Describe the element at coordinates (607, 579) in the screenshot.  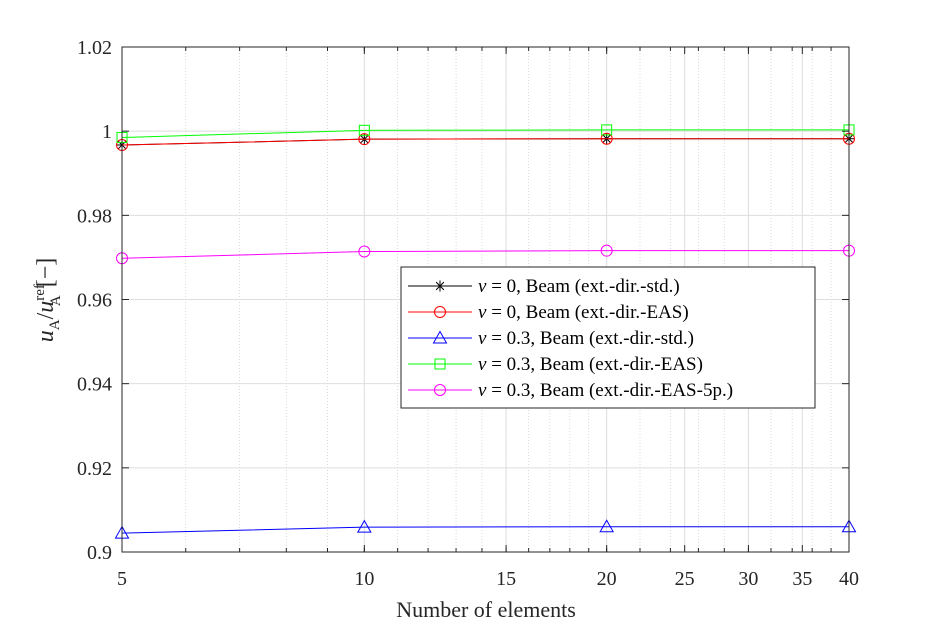
I see `x-tick-label: 20` at that location.